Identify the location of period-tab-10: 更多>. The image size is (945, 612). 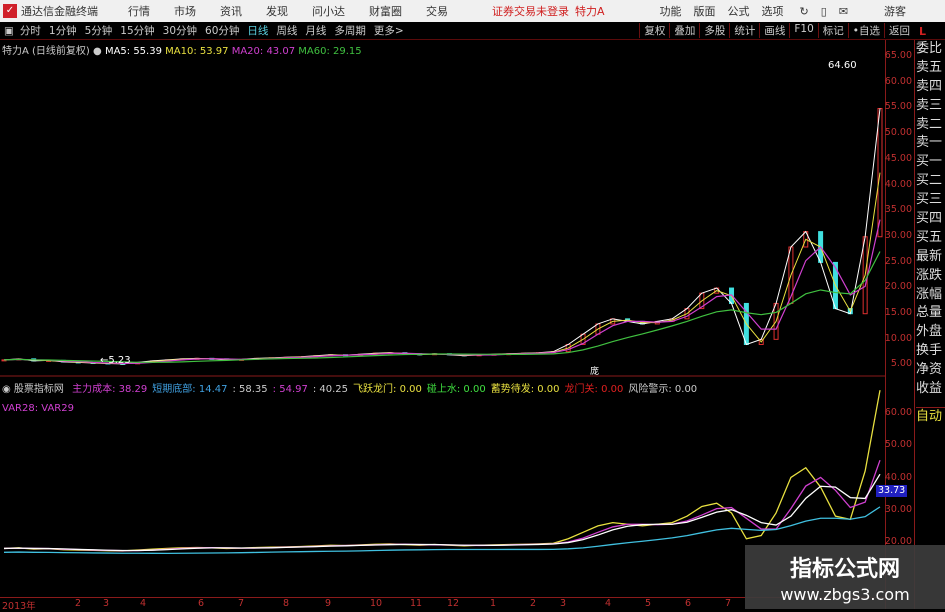
(388, 31).